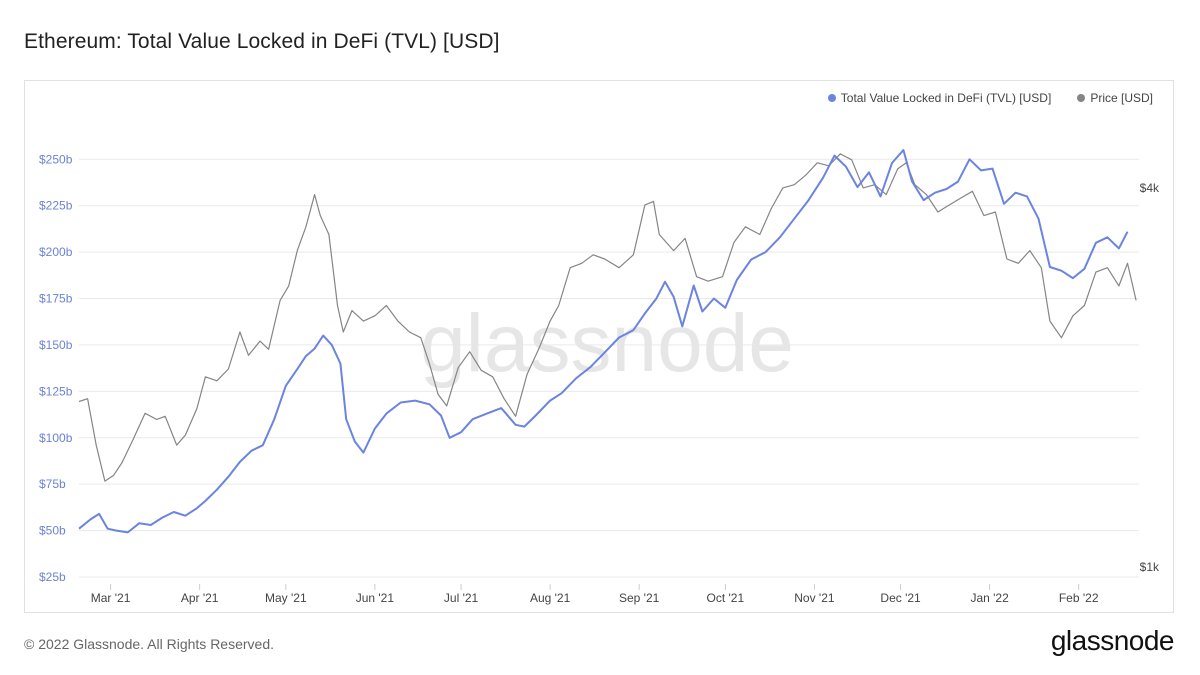 This screenshot has width=1200, height=675. Describe the element at coordinates (56, 299) in the screenshot. I see `y-left-tick-label: $175b` at that location.